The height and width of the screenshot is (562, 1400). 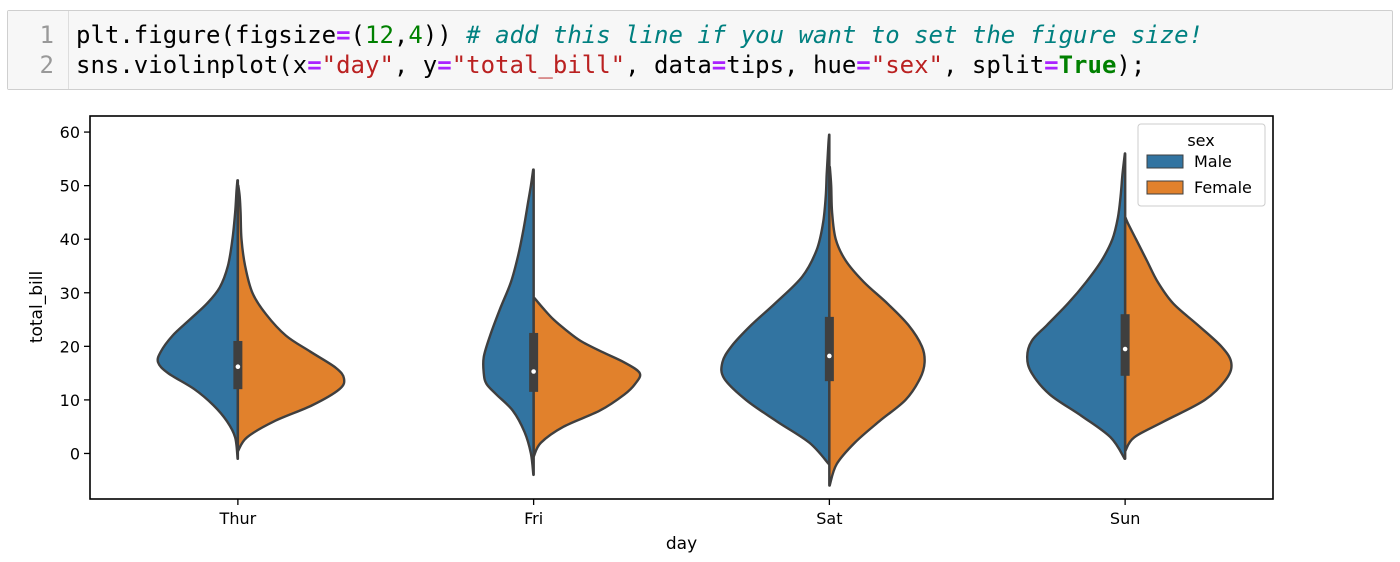 I want to click on legend-swatch-female, so click(x=1165, y=187).